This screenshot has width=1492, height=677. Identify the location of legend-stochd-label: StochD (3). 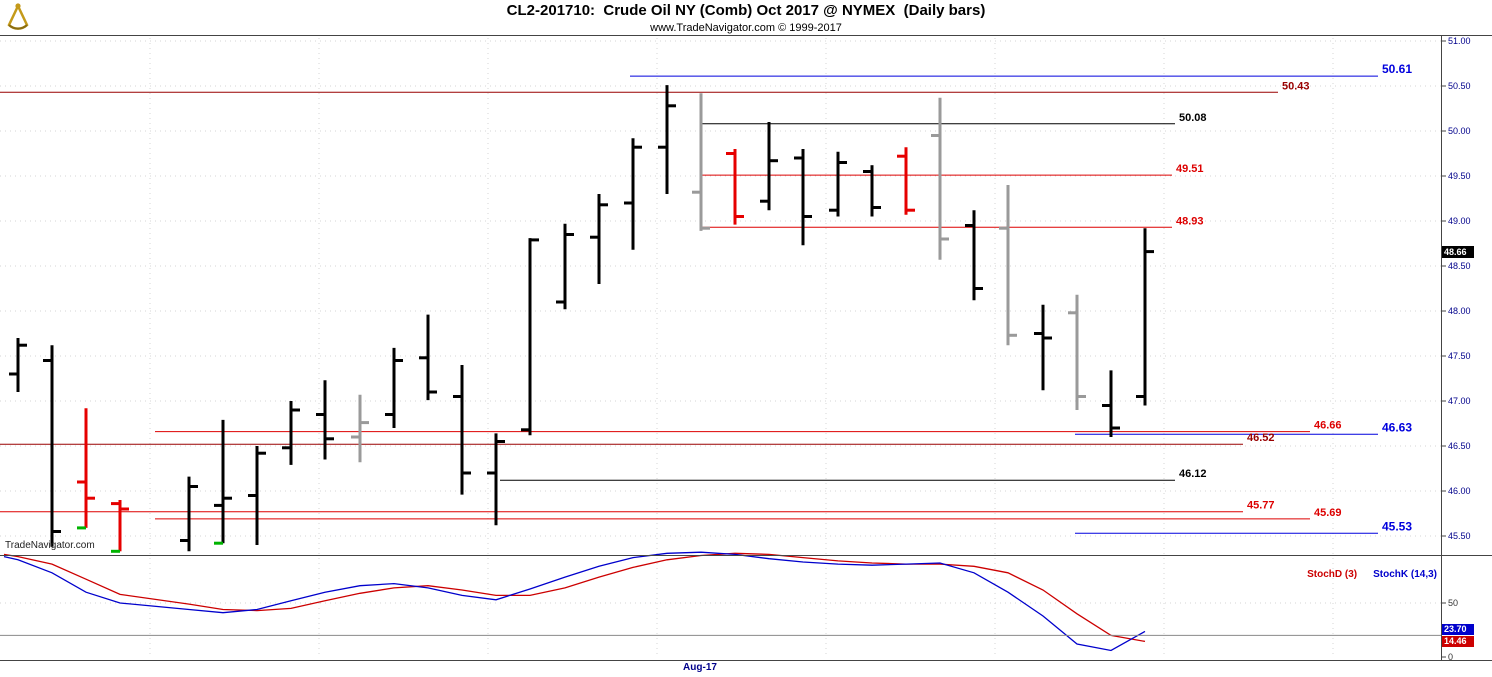
(1332, 574).